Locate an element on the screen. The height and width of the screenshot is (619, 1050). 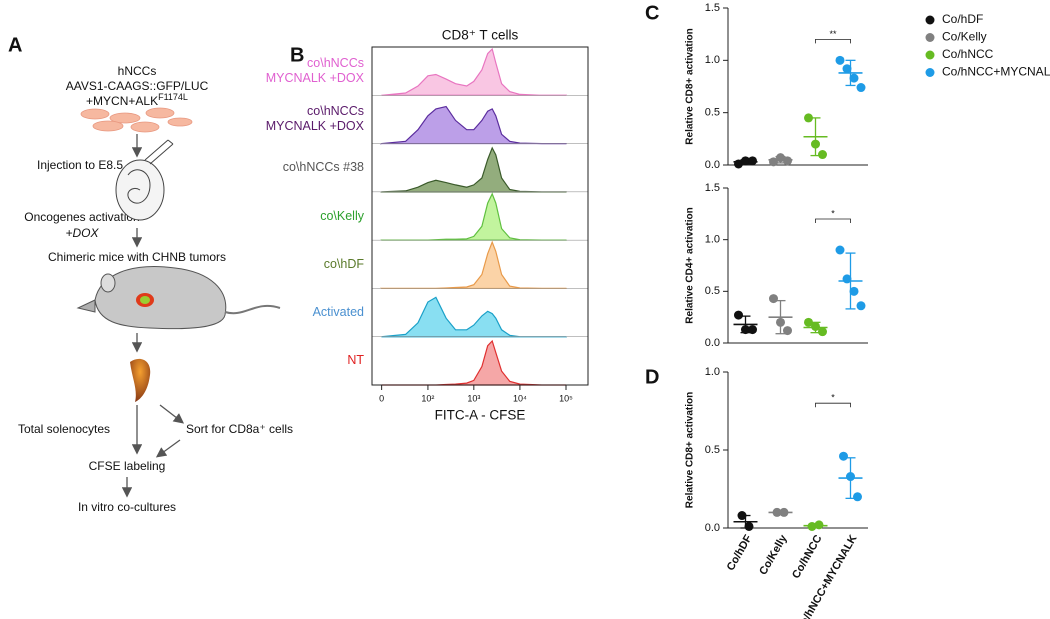
row-label: Activated is located at coordinates (338, 312).